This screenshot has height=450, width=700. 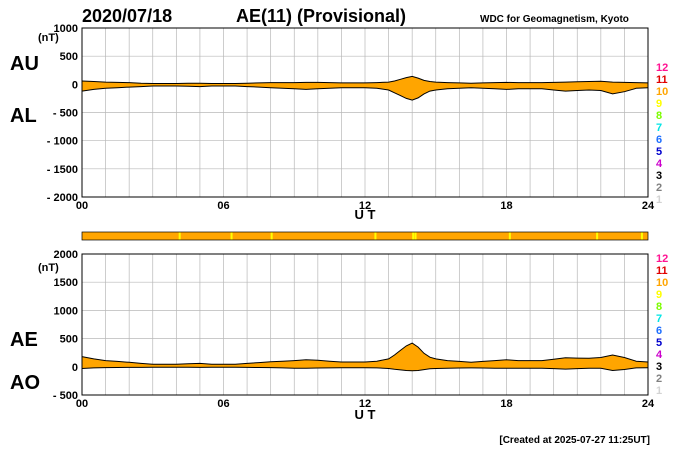 I want to click on au-al-x-tick-label: 06, so click(x=223, y=206).